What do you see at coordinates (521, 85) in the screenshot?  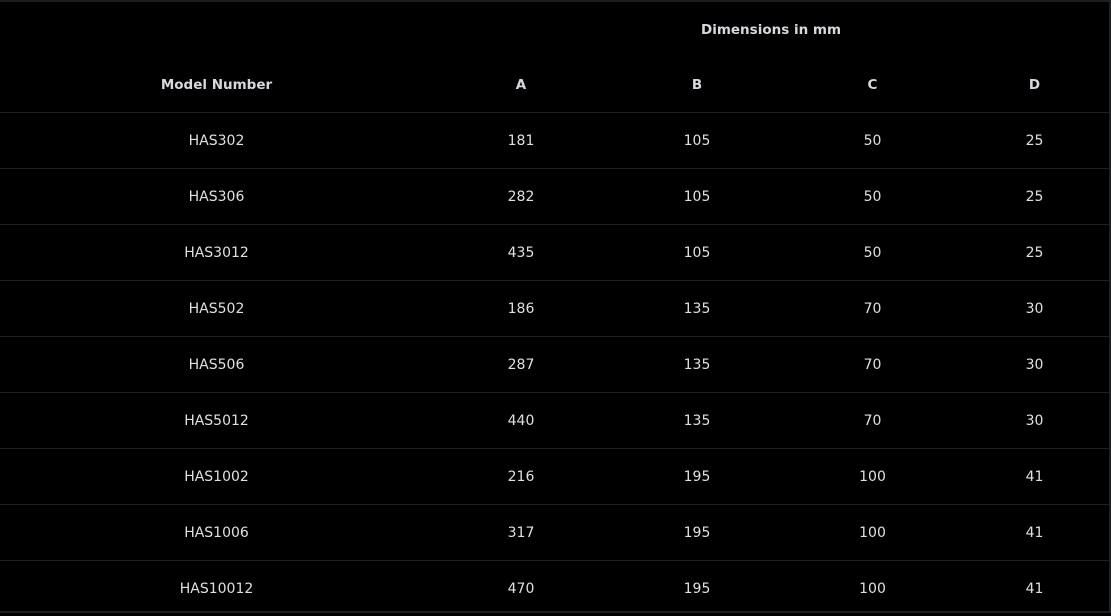 I see `header-a: A` at bounding box center [521, 85].